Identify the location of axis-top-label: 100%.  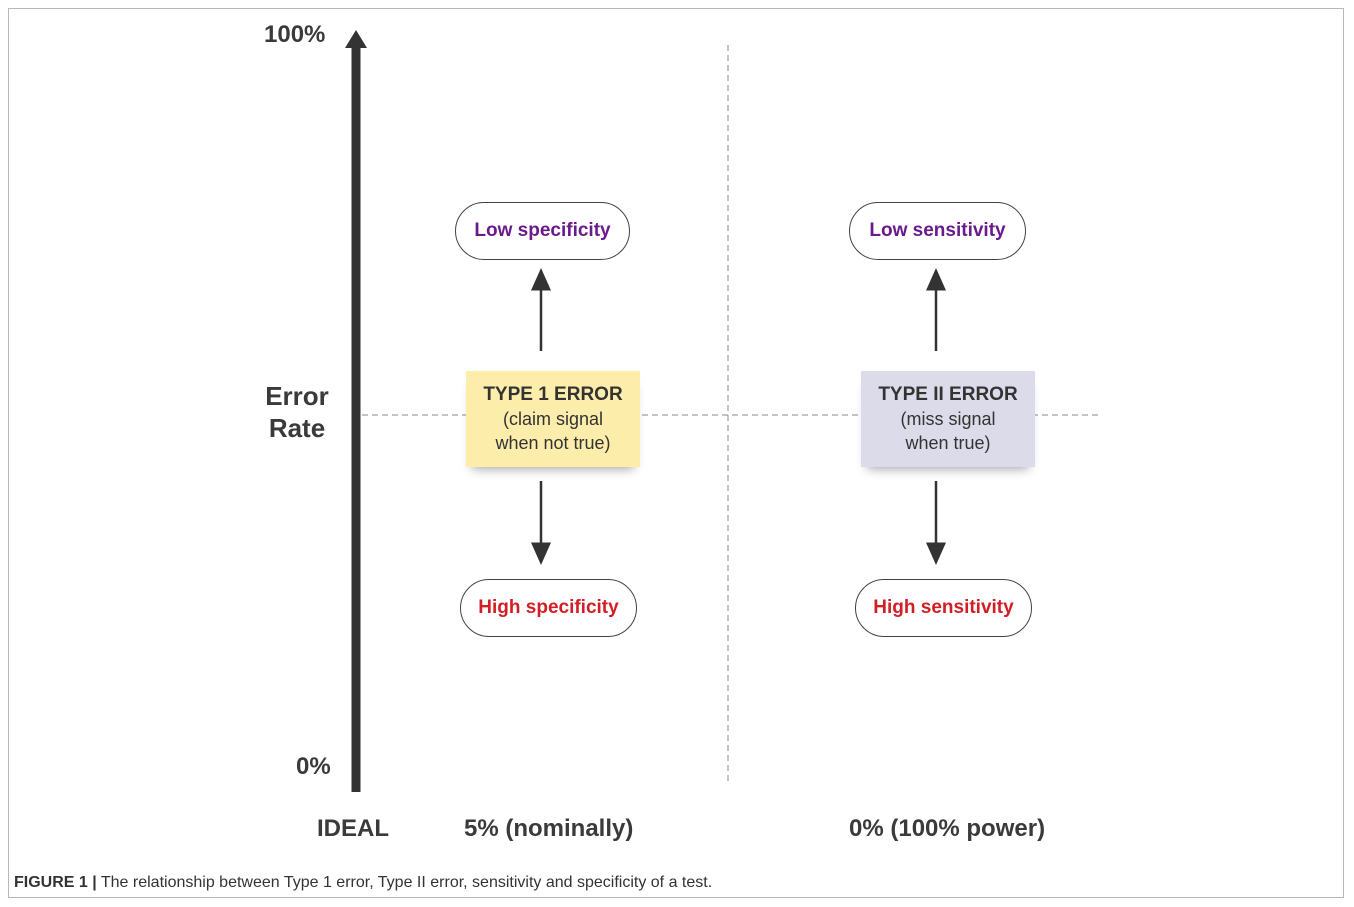
(295, 34).